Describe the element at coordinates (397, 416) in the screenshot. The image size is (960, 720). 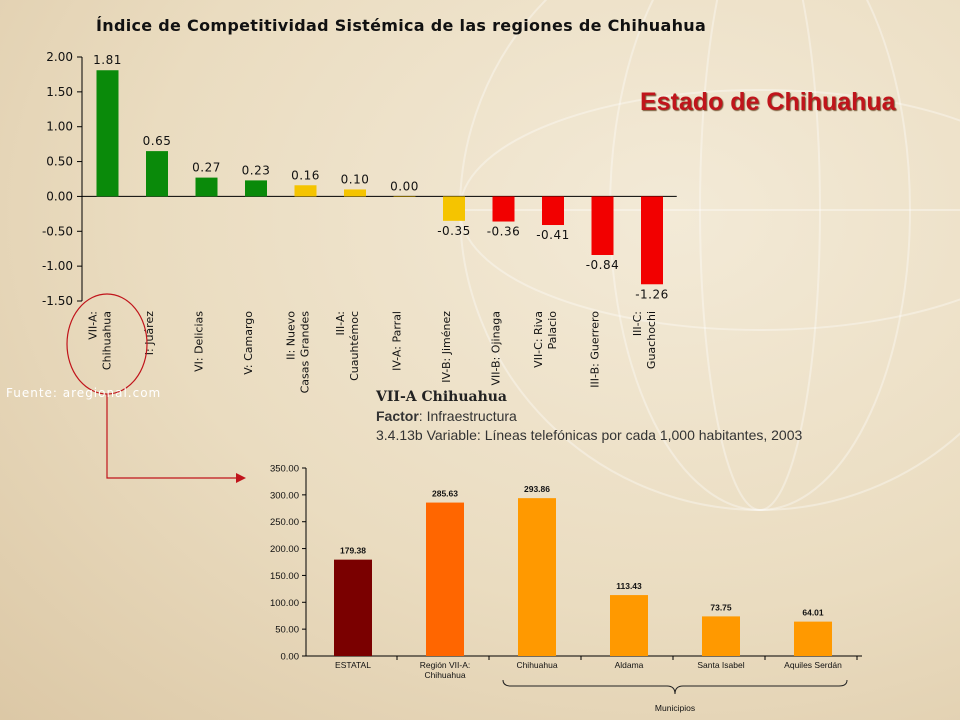
I see `factor-label: Factor` at that location.